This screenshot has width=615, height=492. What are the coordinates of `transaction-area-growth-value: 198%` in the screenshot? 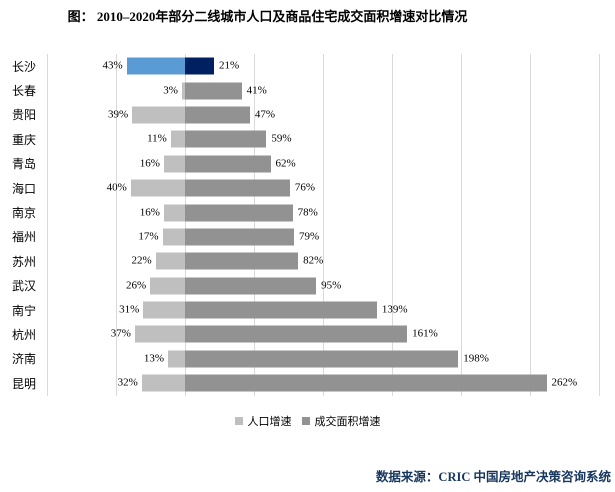 It's located at (476, 358).